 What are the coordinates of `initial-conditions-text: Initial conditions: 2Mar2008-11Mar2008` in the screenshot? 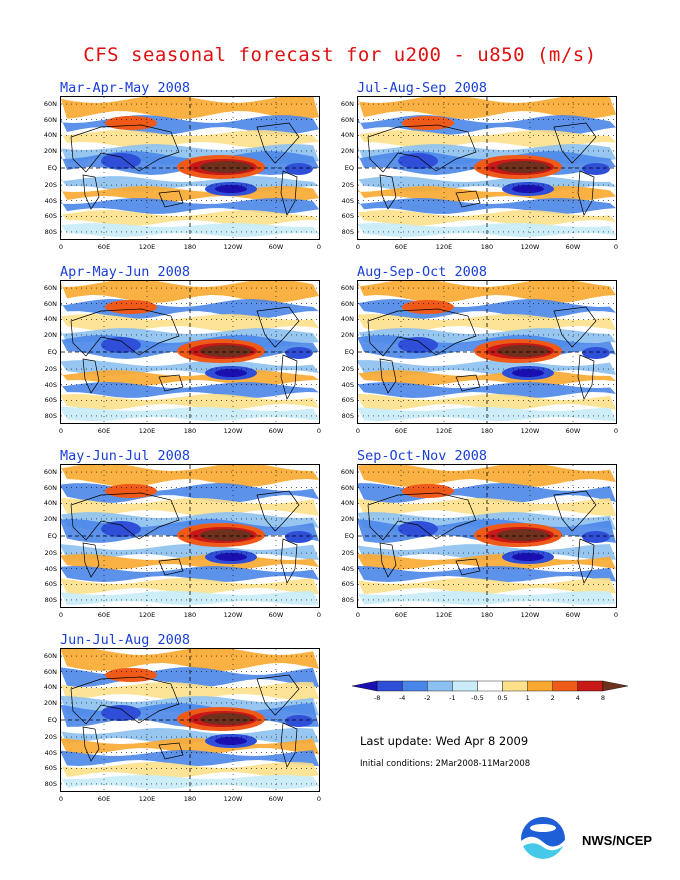 It's located at (445, 764).